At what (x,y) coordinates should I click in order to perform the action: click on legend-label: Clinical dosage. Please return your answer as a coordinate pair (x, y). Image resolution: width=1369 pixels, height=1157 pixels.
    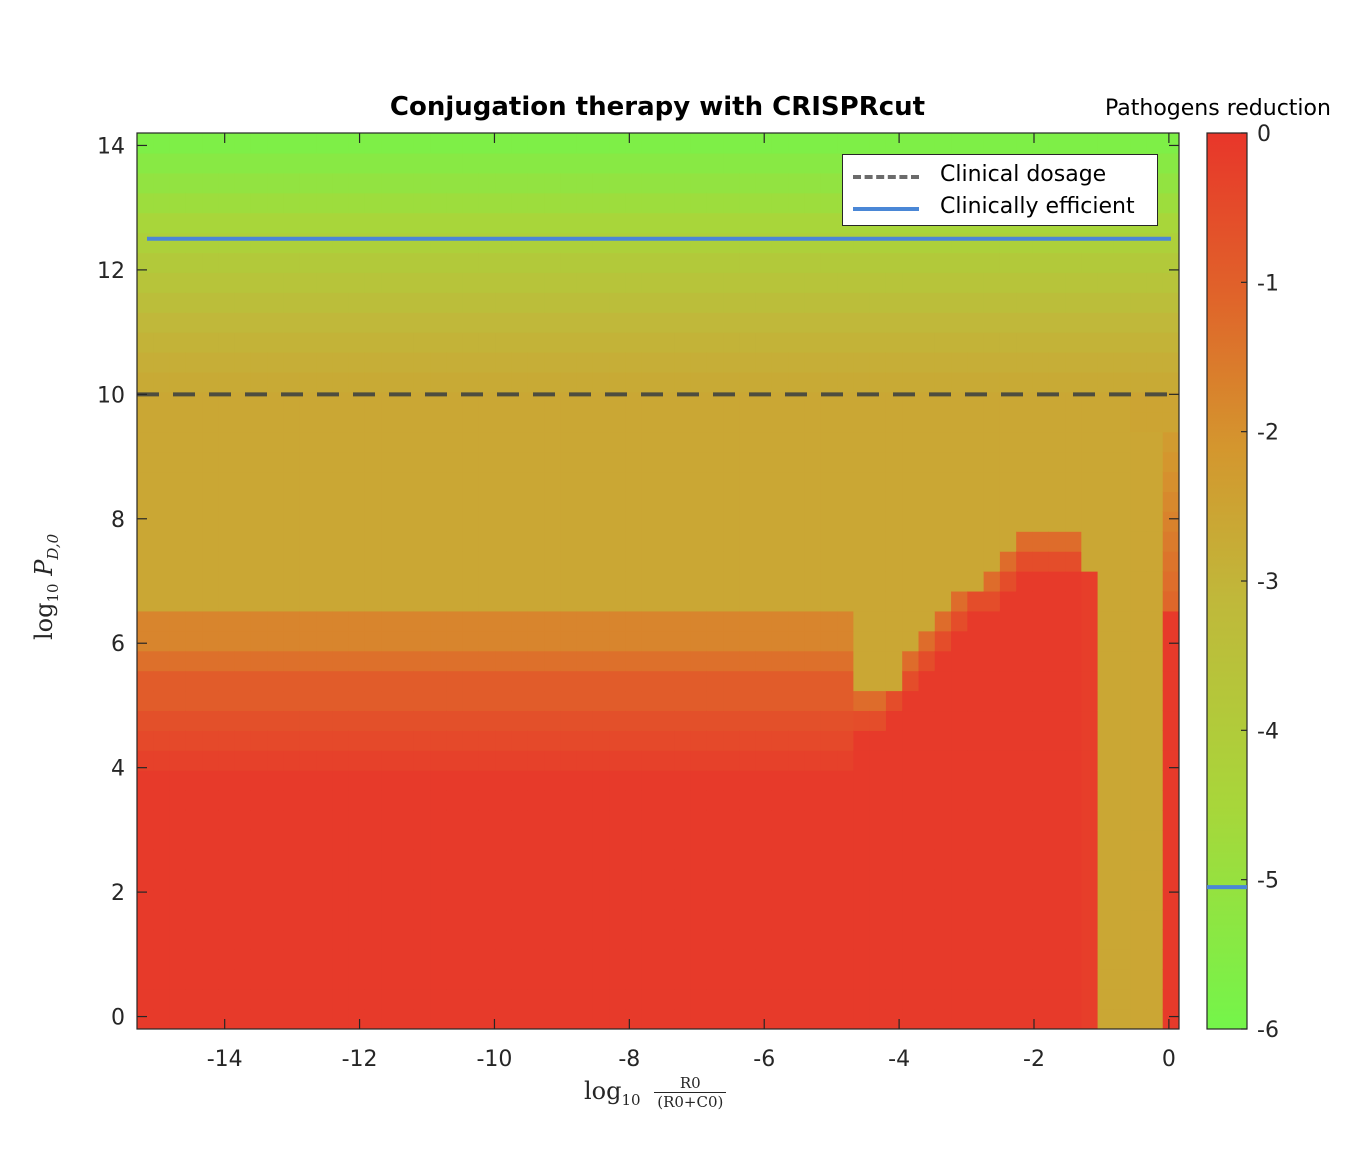
    Looking at the image, I should click on (1023, 174).